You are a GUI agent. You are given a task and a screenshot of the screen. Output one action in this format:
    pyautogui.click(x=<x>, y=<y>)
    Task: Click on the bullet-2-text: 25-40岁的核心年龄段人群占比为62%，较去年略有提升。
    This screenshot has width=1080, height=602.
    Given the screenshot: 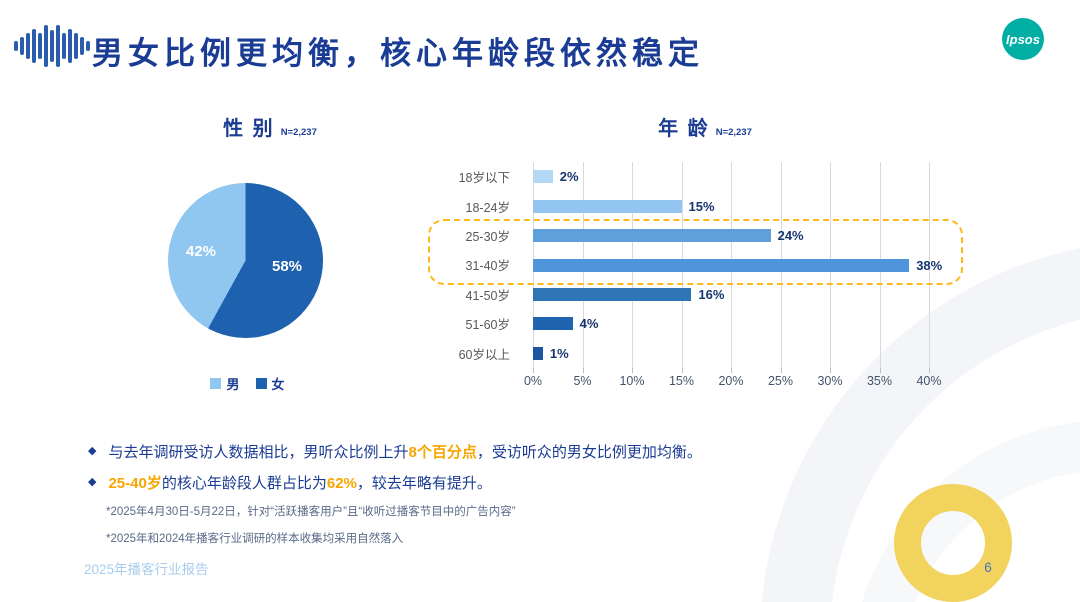 What is the action you would take?
    pyautogui.click(x=299, y=482)
    